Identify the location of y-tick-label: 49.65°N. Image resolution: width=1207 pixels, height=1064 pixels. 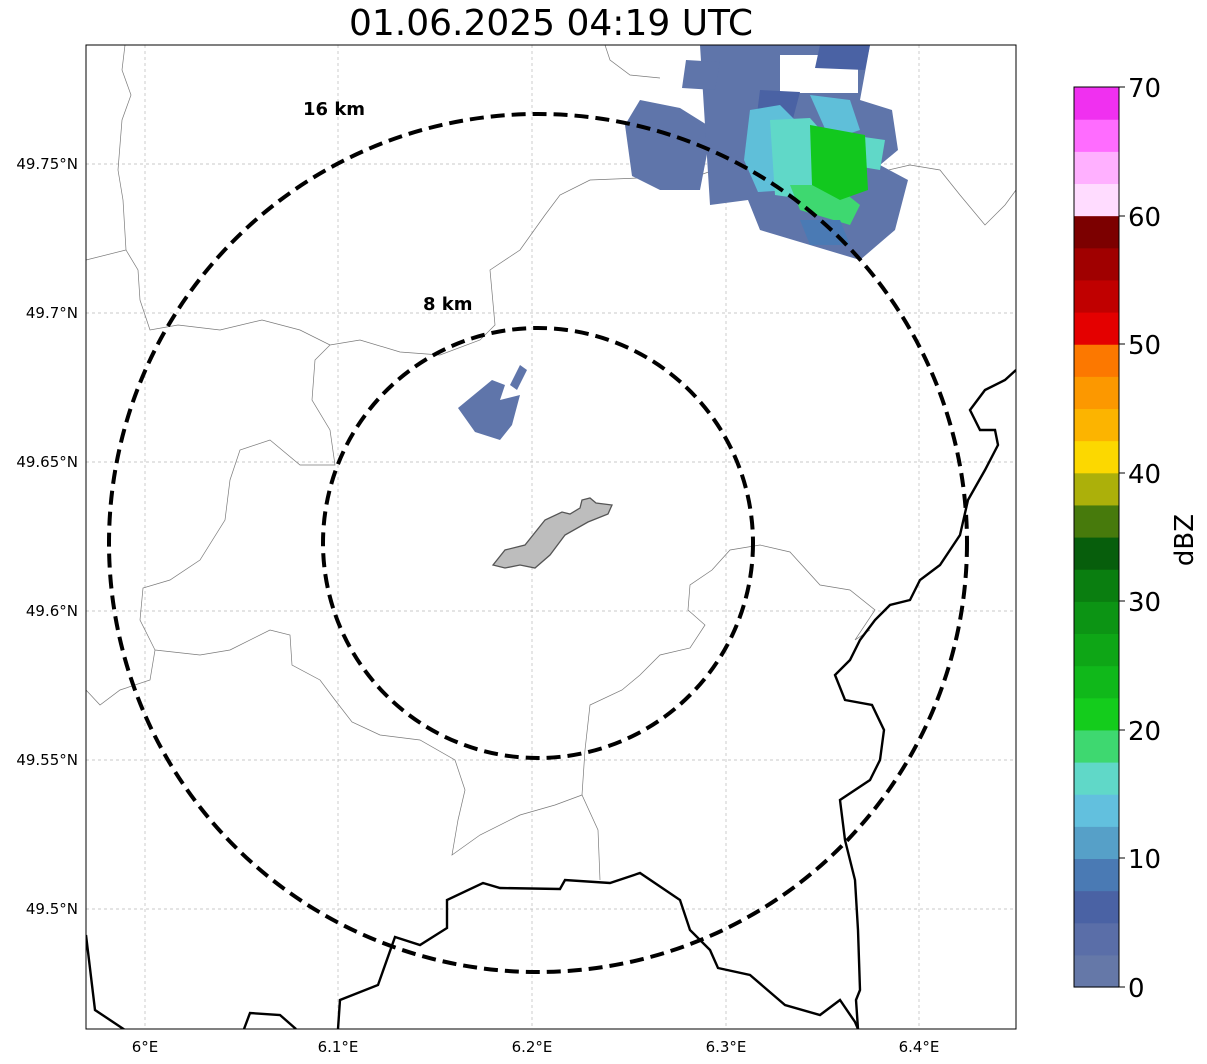
(47, 462).